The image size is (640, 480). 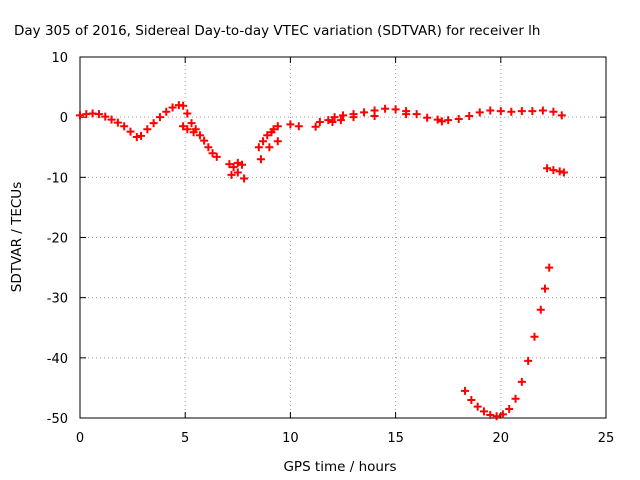 What do you see at coordinates (59, 58) in the screenshot?
I see `y-tick-label: 10` at bounding box center [59, 58].